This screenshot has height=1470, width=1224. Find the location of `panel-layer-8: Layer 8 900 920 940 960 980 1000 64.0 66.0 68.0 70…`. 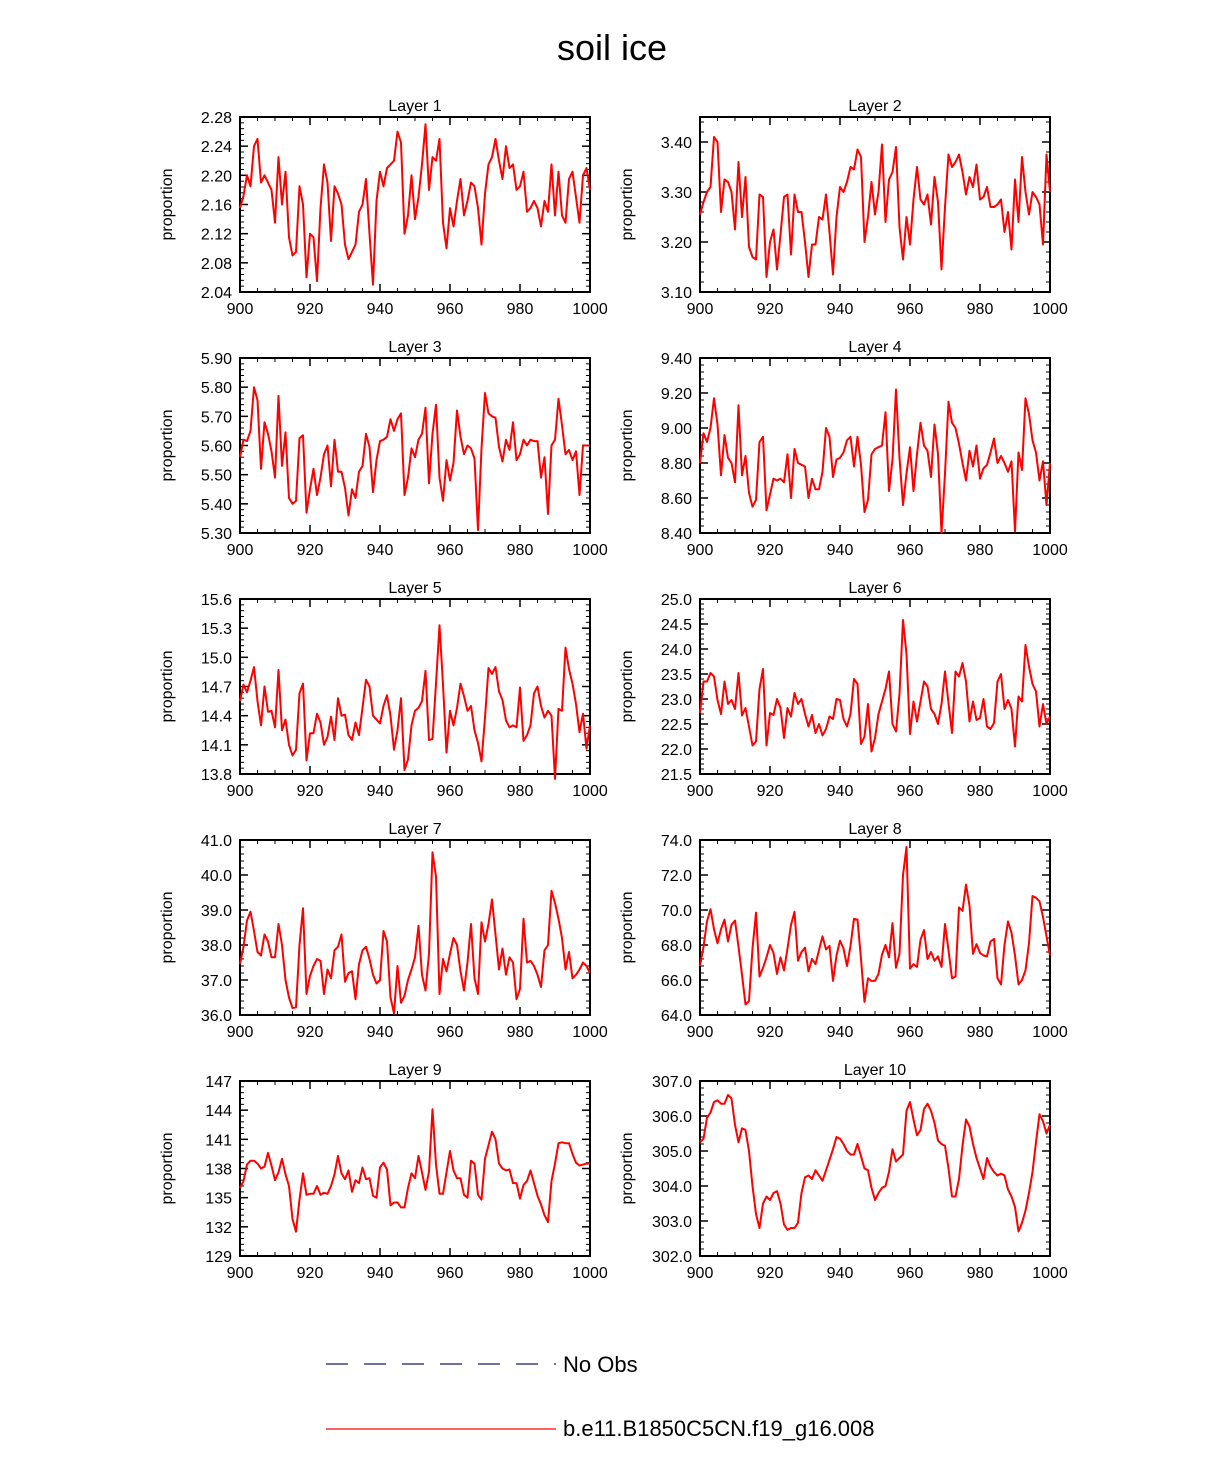

panel-layer-8: Layer 8 900 920 940 960 980 1000 64.0 66.0 68.0 70… is located at coordinates (843, 931).